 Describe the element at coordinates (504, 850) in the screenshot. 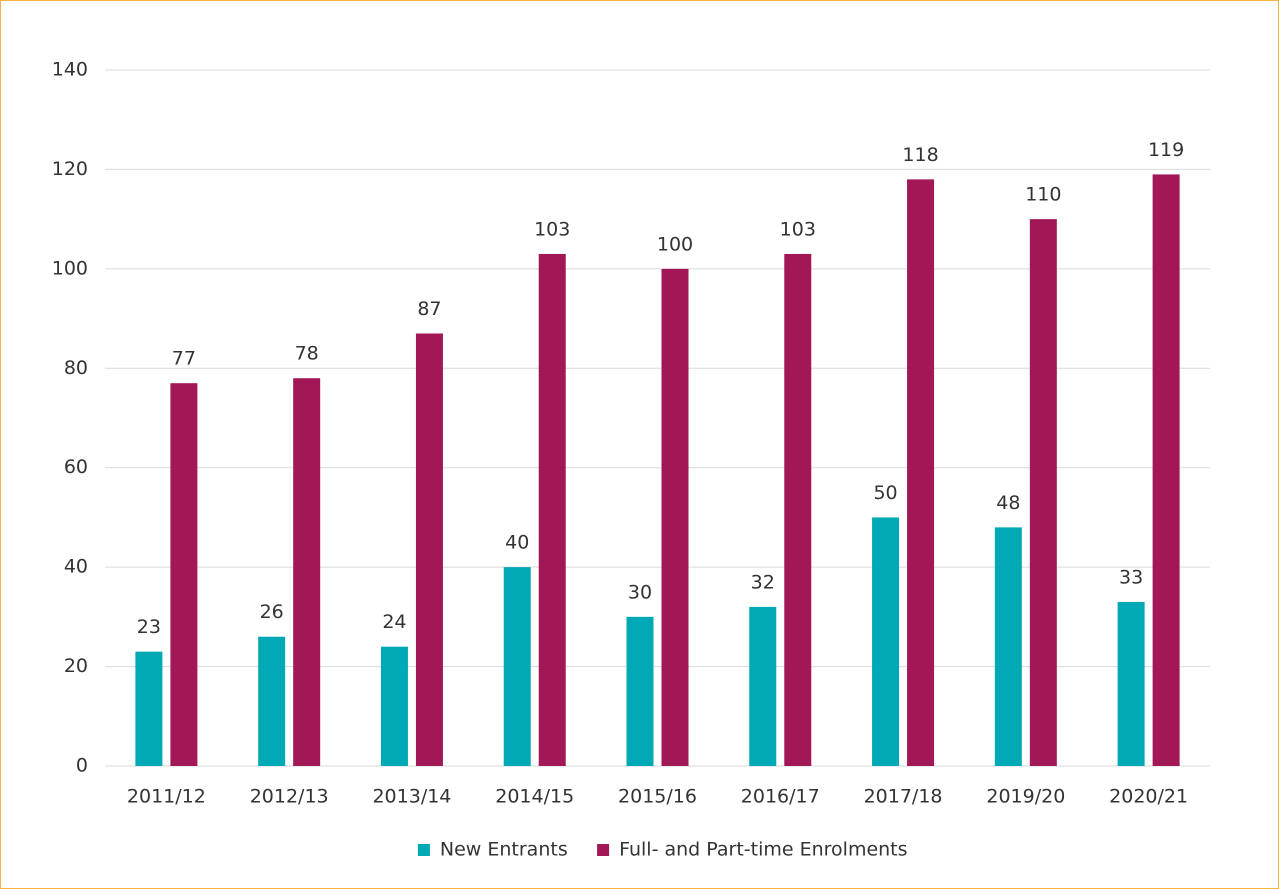

I see `legend-label: New Entrants` at that location.